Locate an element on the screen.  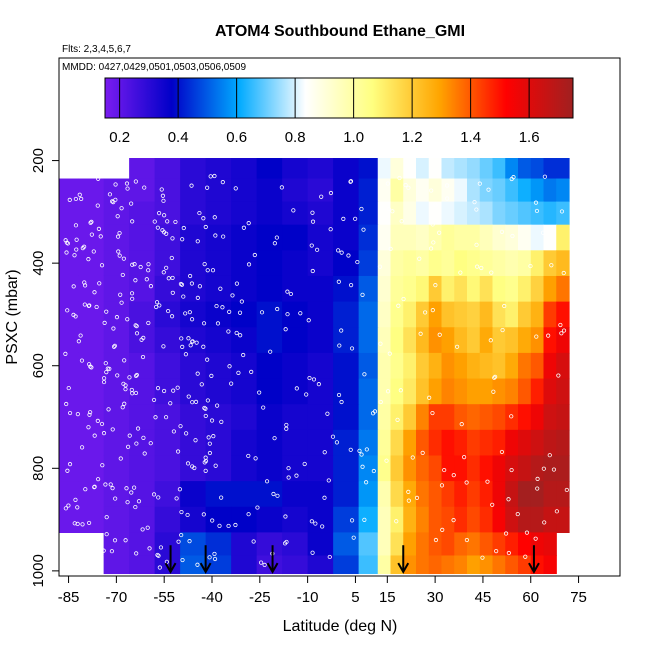
x-tick-label: 15 is located at coordinates (387, 597).